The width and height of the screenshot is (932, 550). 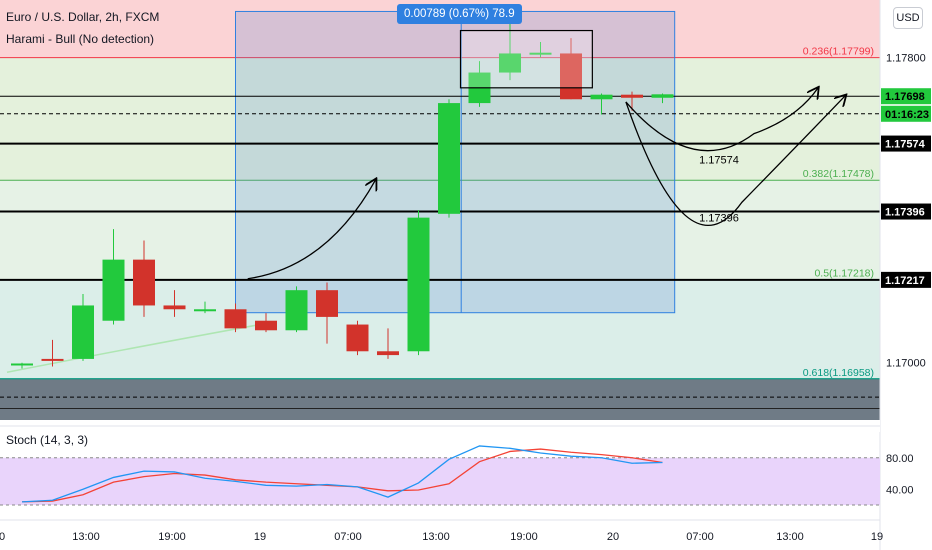 What do you see at coordinates (838, 373) in the screenshot?
I see `fib-label-3: 0.618(1.16958)` at bounding box center [838, 373].